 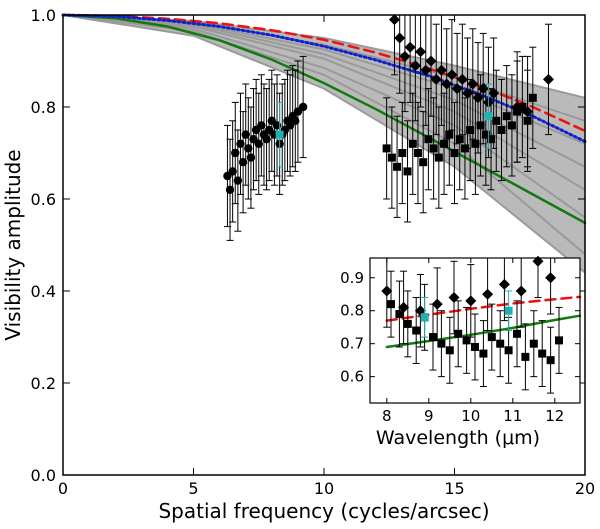 I want to click on x-tick-label: 15, so click(x=454, y=488).